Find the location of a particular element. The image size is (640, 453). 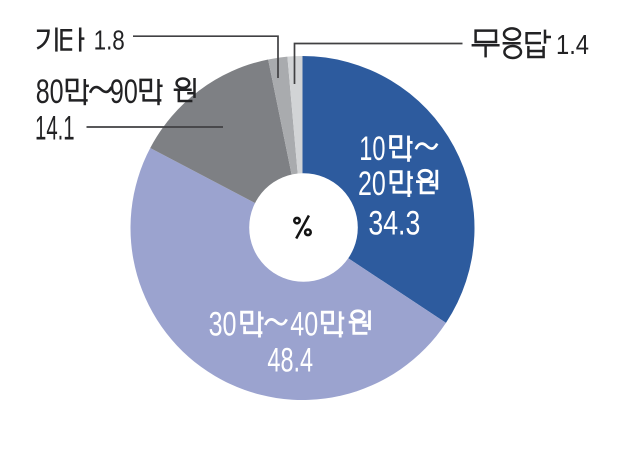

svg-text: 34.3 is located at coordinates (394, 223).